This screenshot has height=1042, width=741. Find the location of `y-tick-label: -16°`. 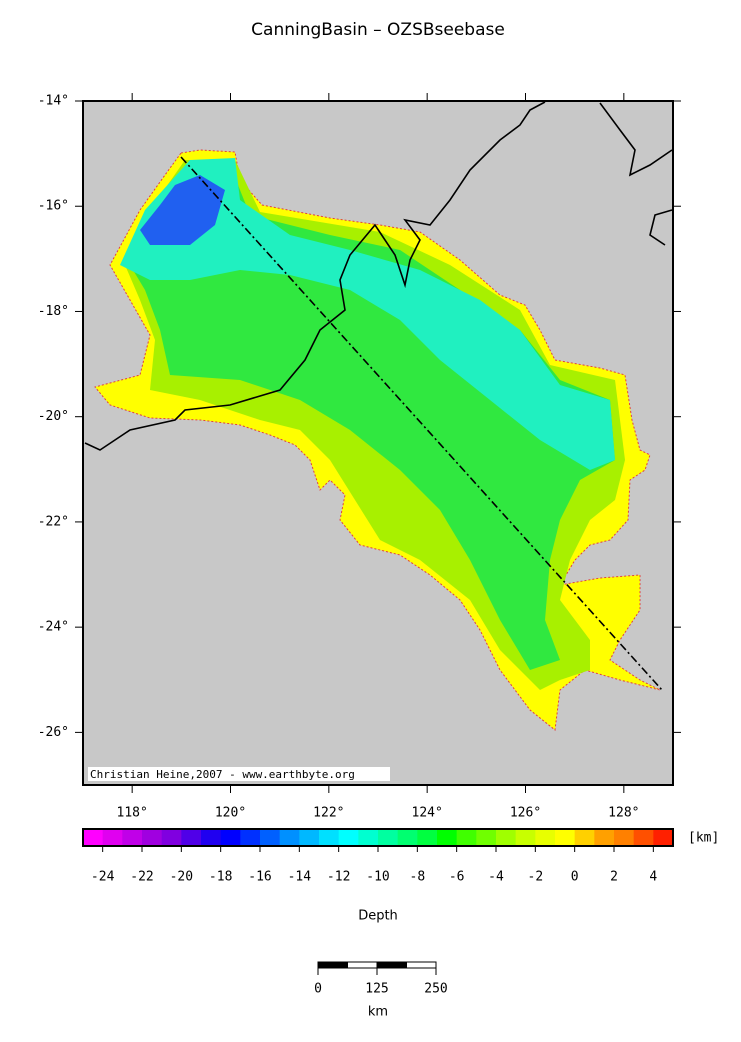

y-tick-label: -16° is located at coordinates (53, 206).